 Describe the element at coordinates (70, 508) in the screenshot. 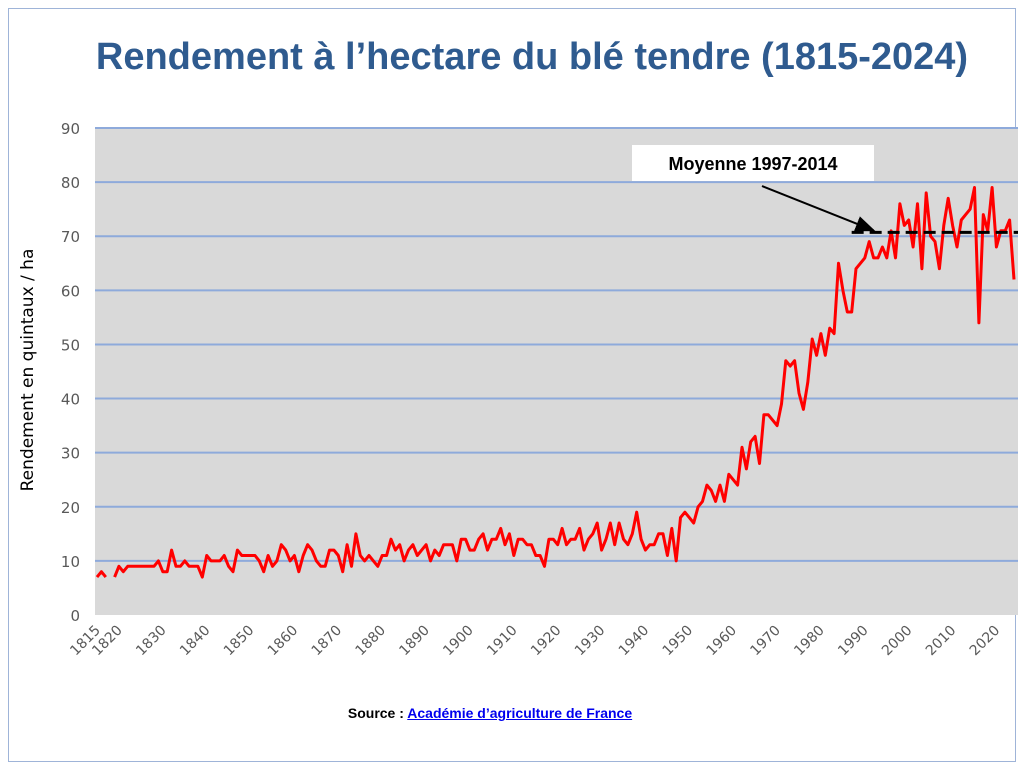

I see `y-tick-label: 20` at that location.